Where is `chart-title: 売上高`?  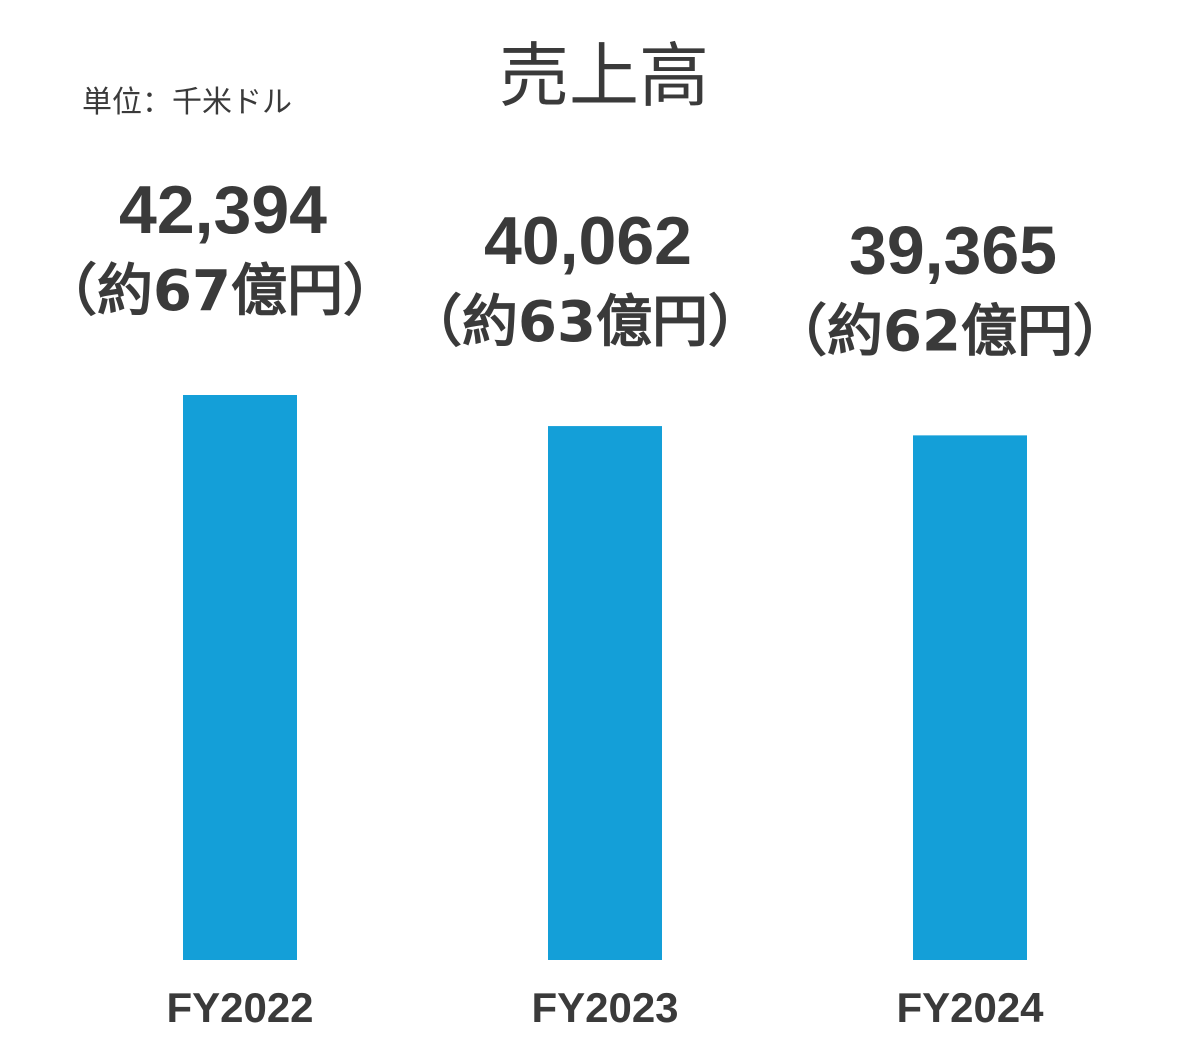
chart-title: 売上高 is located at coordinates (604, 76).